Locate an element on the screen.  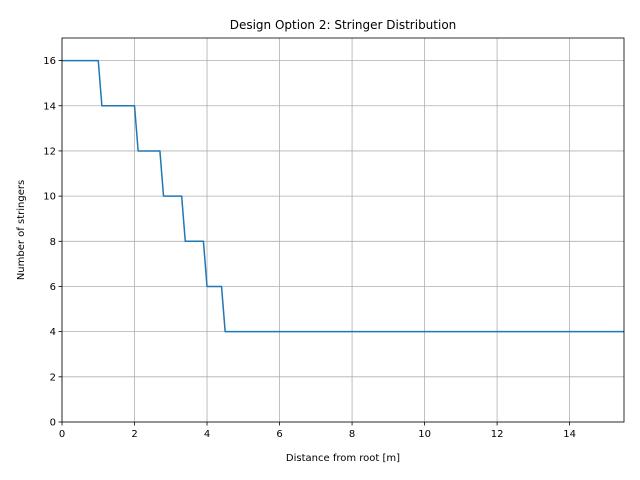
x-tick-label: 12 is located at coordinates (497, 434).